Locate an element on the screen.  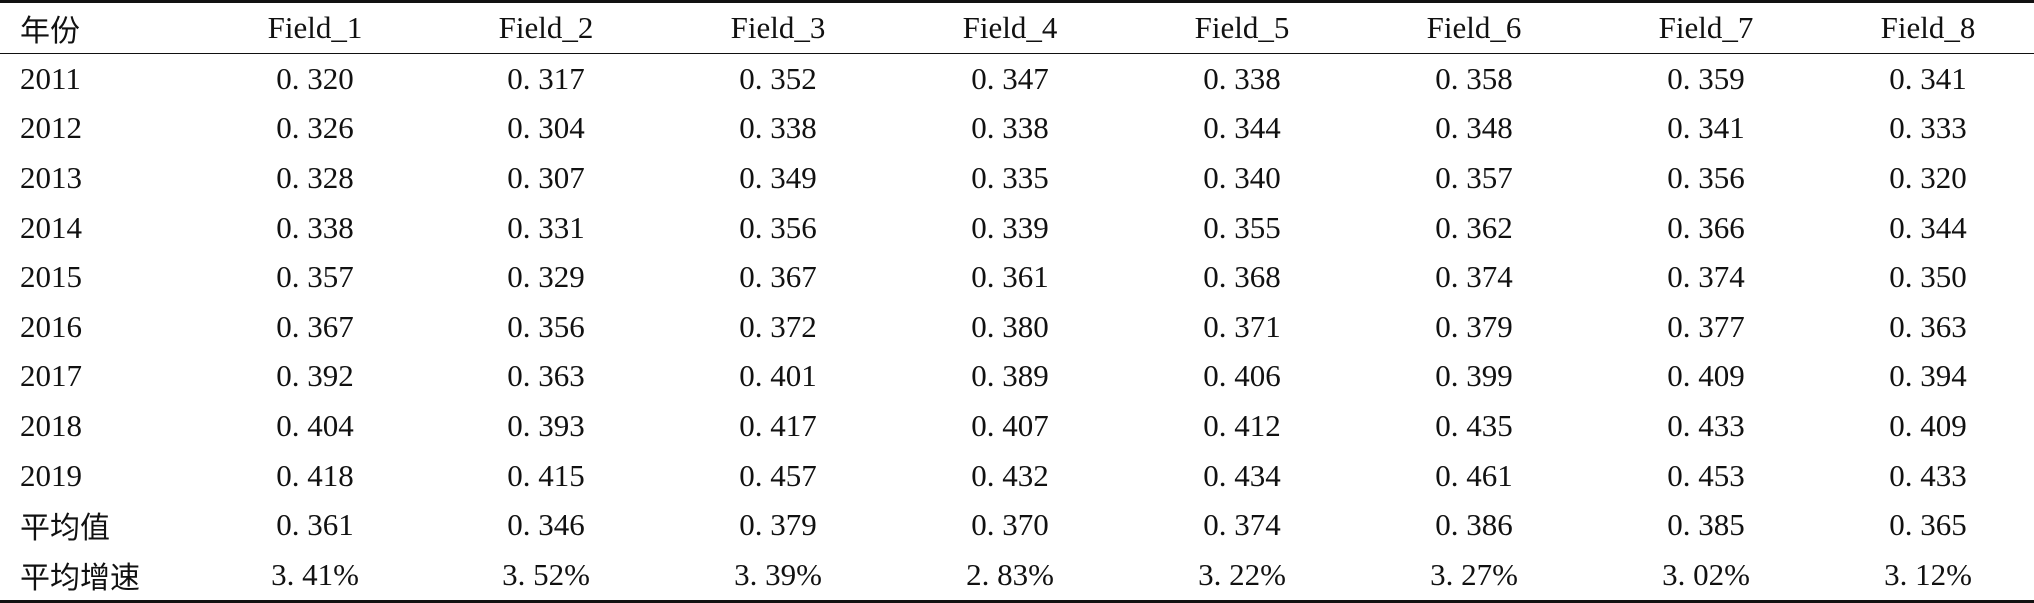
table-cell: 0. 457 is located at coordinates (778, 475).